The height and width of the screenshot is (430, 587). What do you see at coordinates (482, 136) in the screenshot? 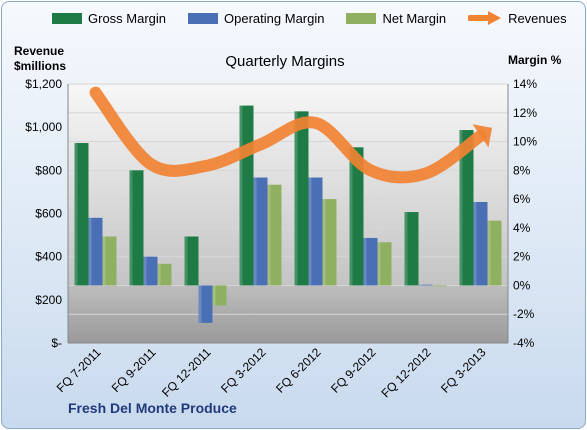
I see `revenues-arrowhead` at bounding box center [482, 136].